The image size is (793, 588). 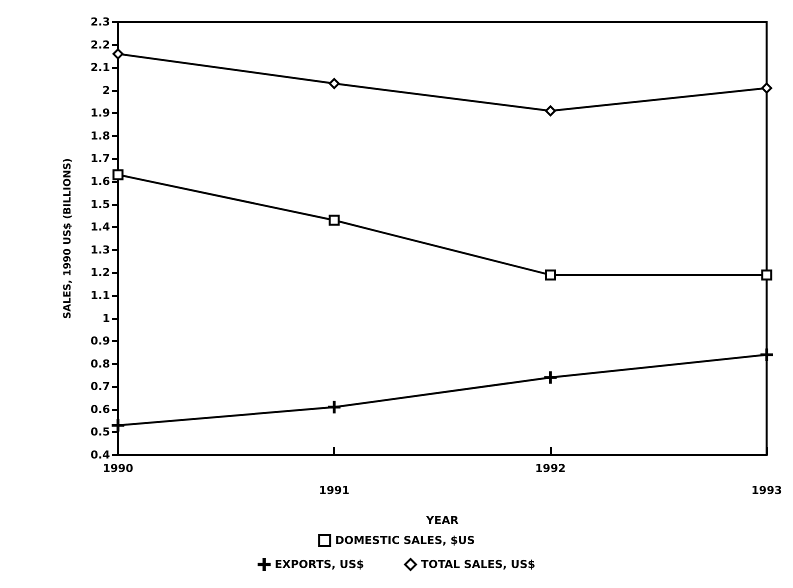 What do you see at coordinates (100, 341) in the screenshot?
I see `y-tick-label: 0.9` at bounding box center [100, 341].